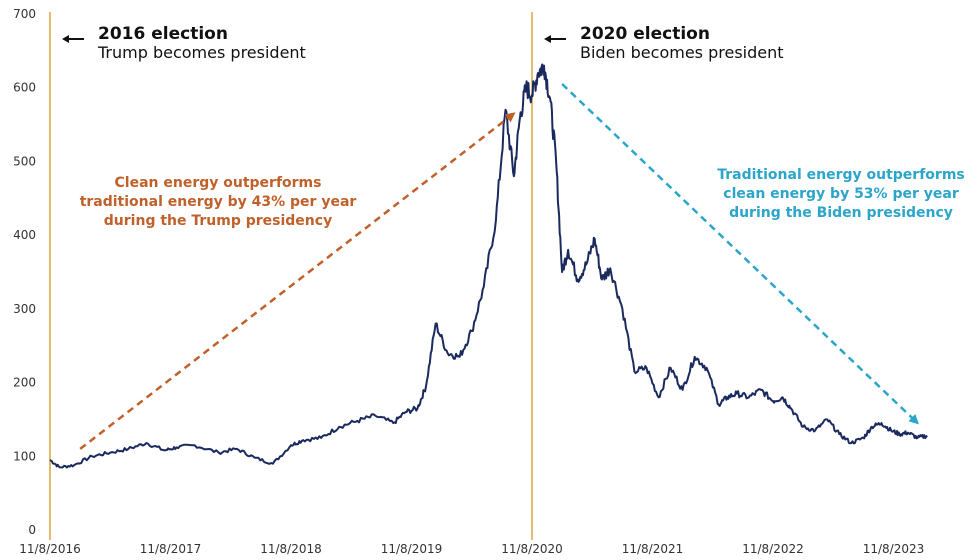 The image size is (979, 560). What do you see at coordinates (32, 530) in the screenshot?
I see `y-tick-label: 0` at bounding box center [32, 530].